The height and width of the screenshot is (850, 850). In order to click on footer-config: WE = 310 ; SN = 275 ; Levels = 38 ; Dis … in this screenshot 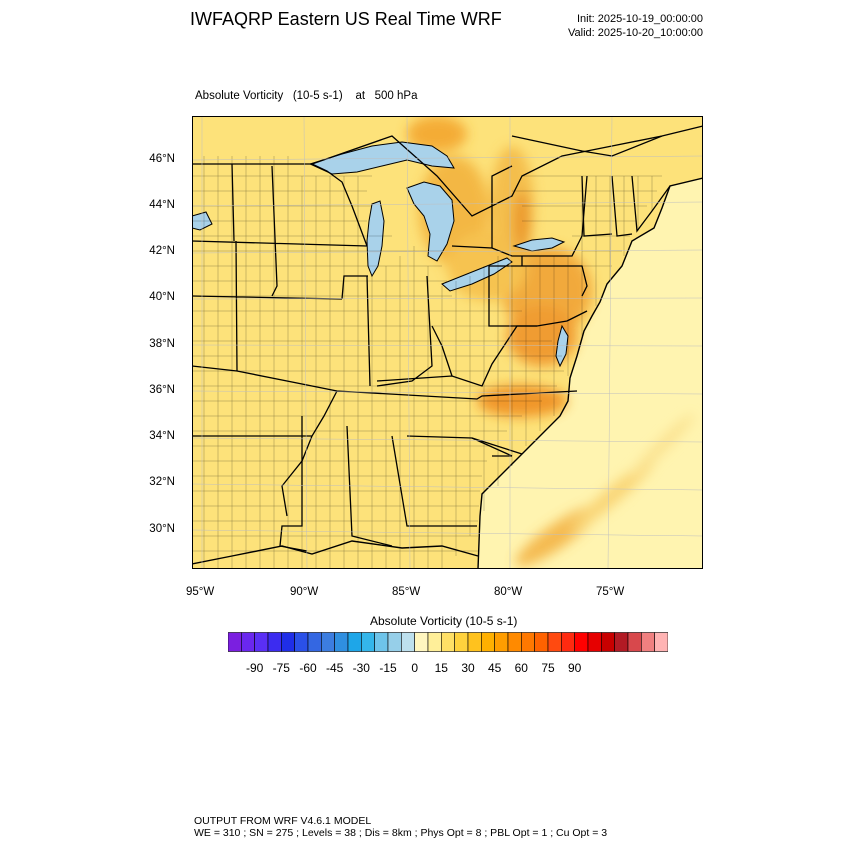, I will do `click(401, 833)`.